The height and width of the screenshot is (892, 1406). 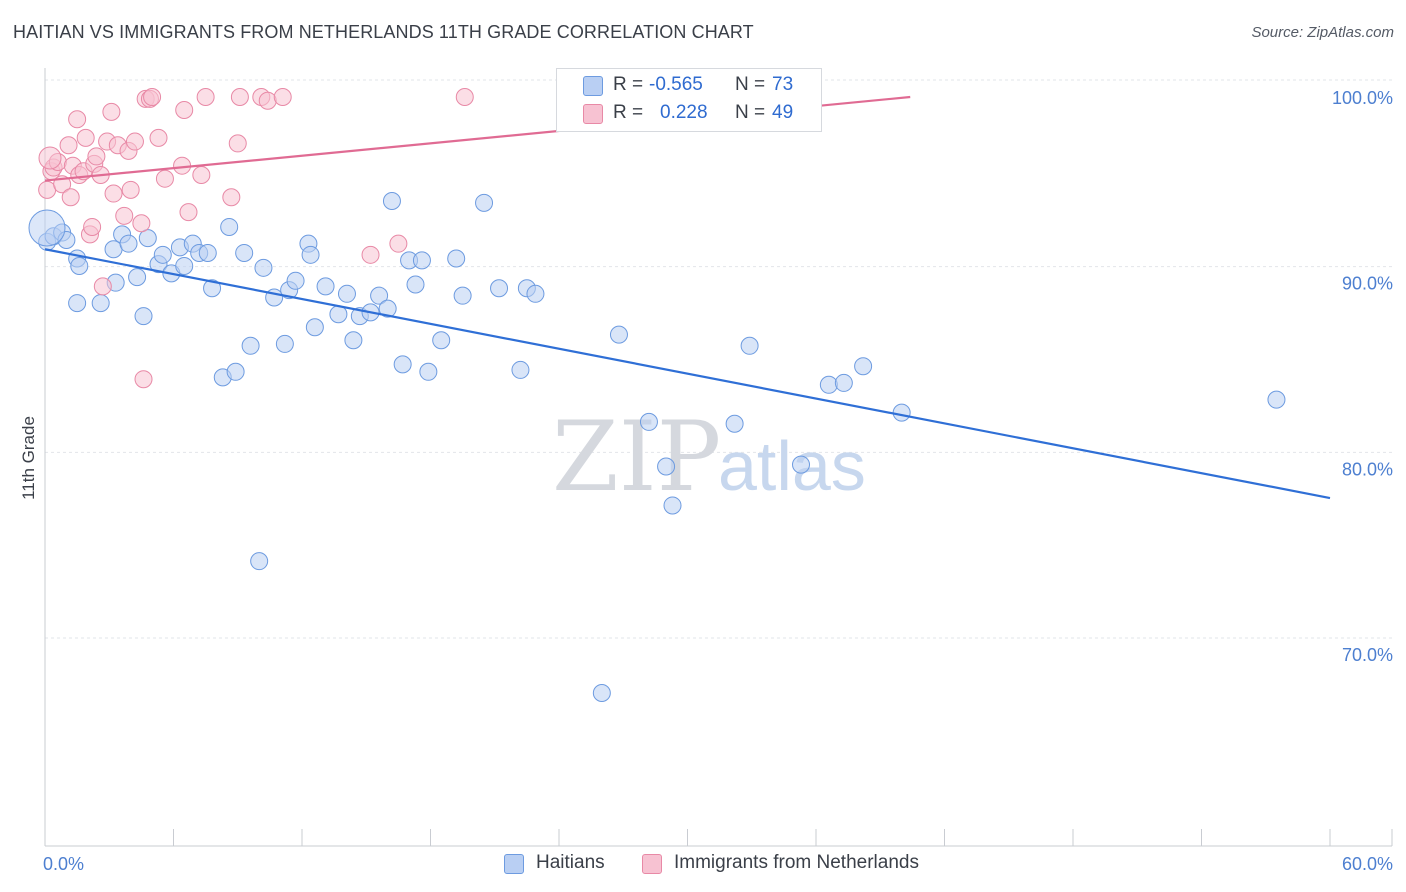 What do you see at coordinates (570, 862) in the screenshot?
I see `bottom-legend-label-haitians: Haitians` at bounding box center [570, 862].